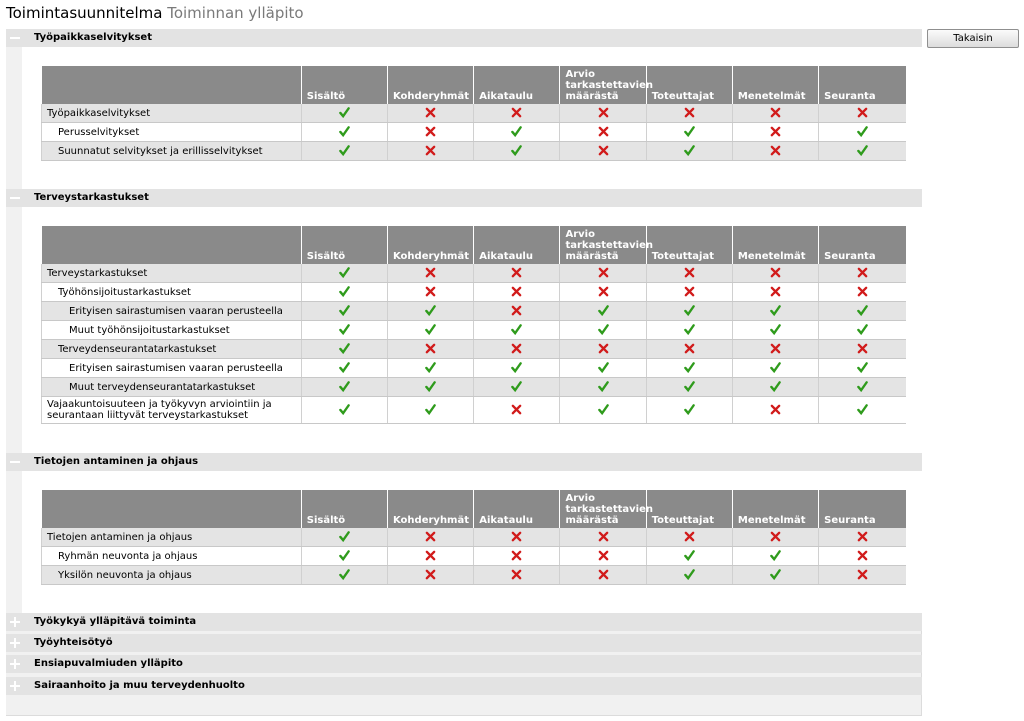 The width and height of the screenshot is (1024, 721). What do you see at coordinates (689, 85) in the screenshot?
I see `column-header-implementers: Toteuttajat` at bounding box center [689, 85].